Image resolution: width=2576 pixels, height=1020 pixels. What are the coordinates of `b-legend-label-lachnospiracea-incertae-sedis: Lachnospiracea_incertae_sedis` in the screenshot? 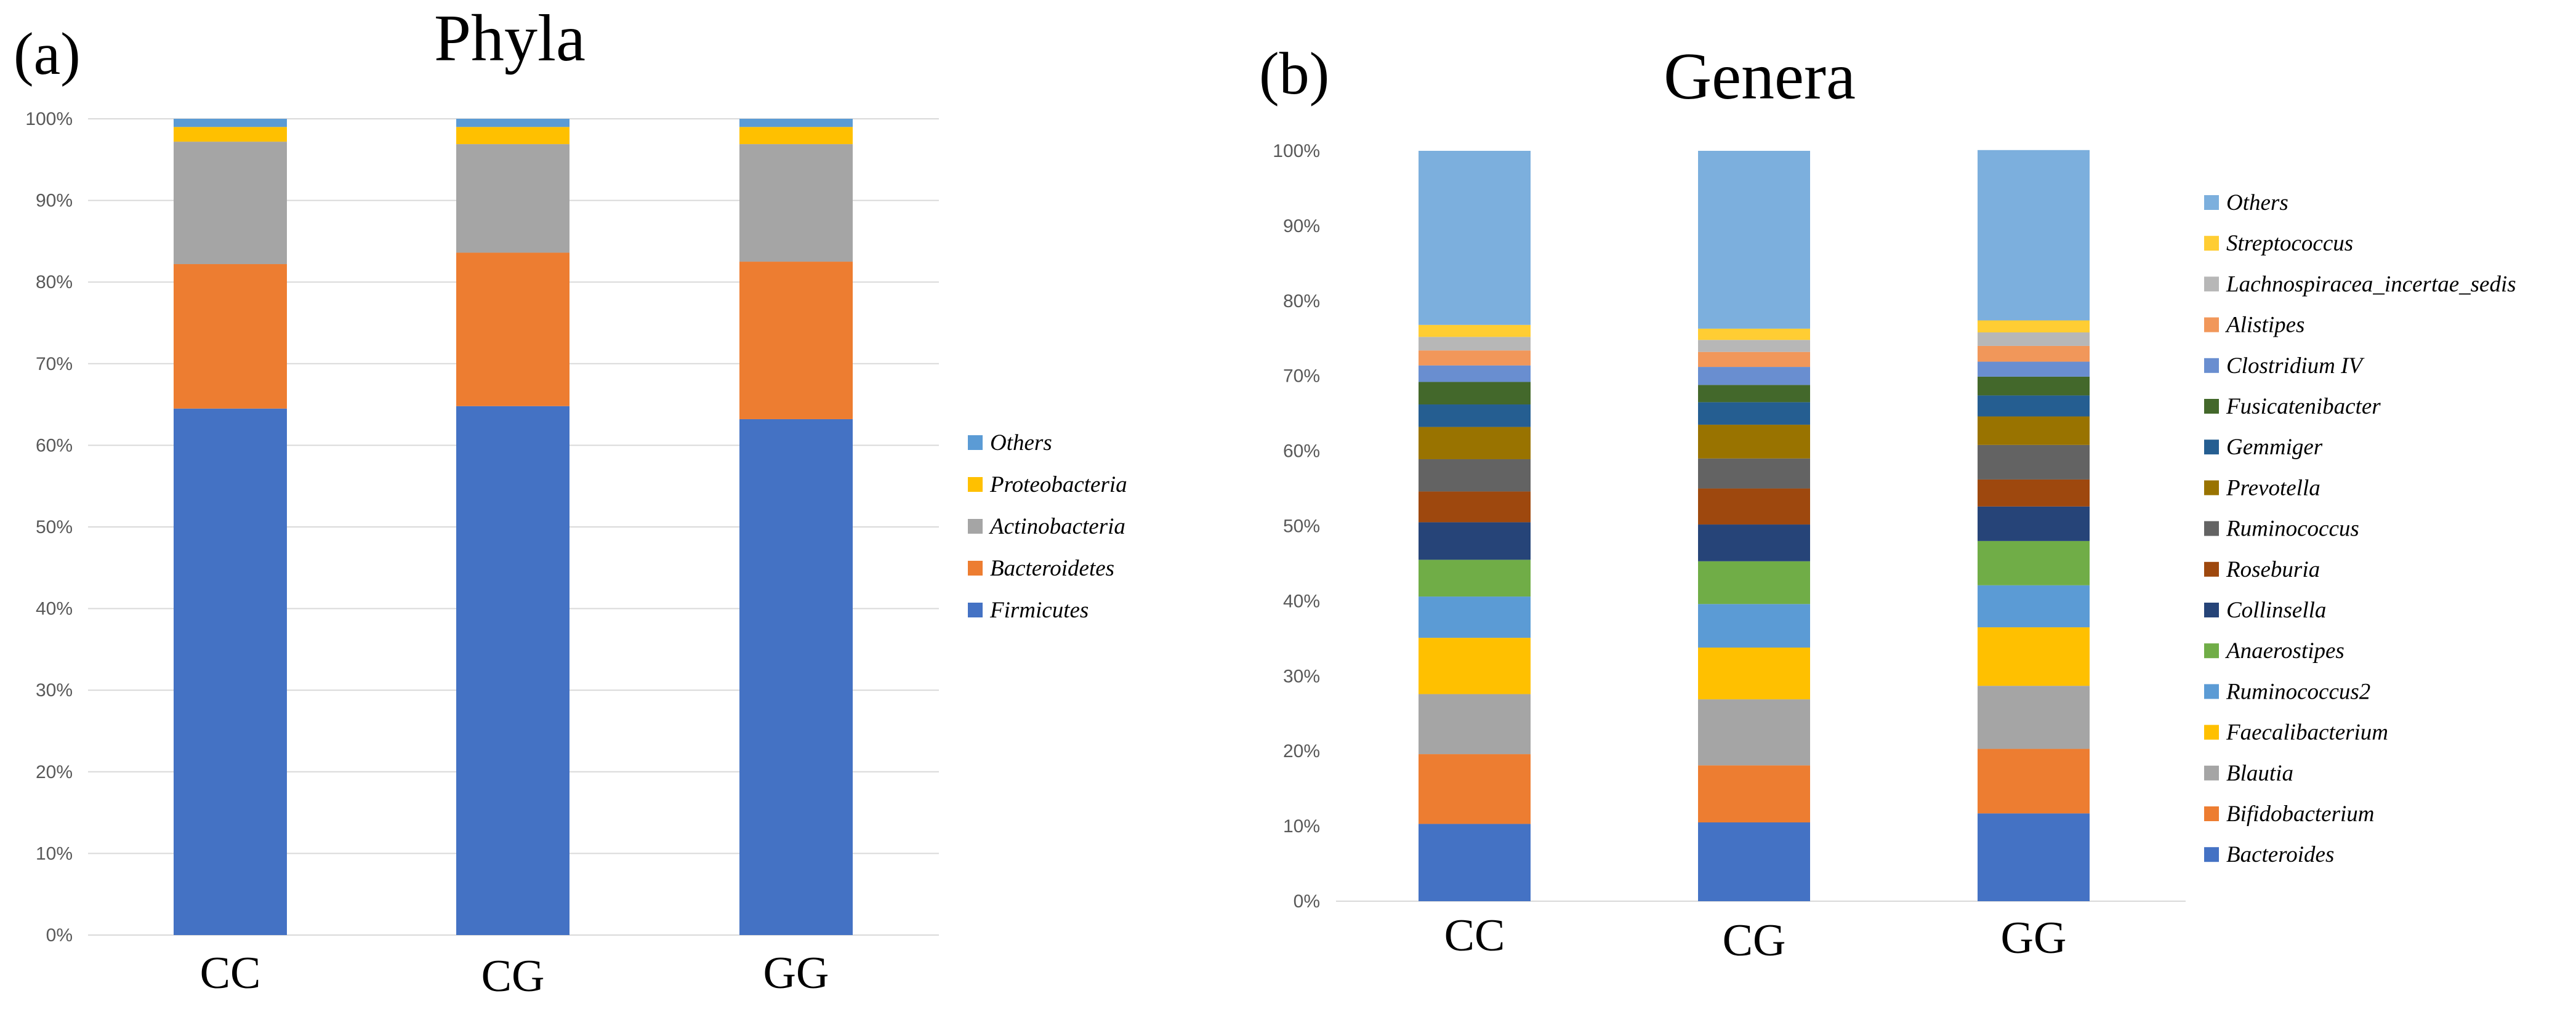 It's located at (2371, 284).